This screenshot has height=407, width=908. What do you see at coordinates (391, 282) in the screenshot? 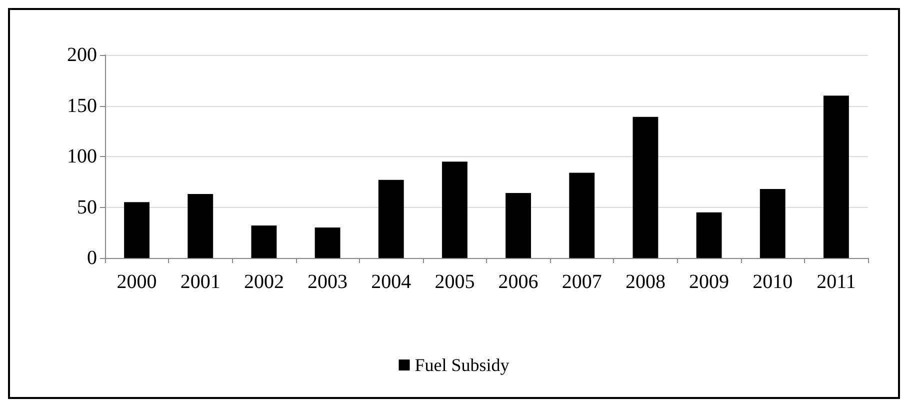
I see `x-tick-label: 2004` at bounding box center [391, 282].